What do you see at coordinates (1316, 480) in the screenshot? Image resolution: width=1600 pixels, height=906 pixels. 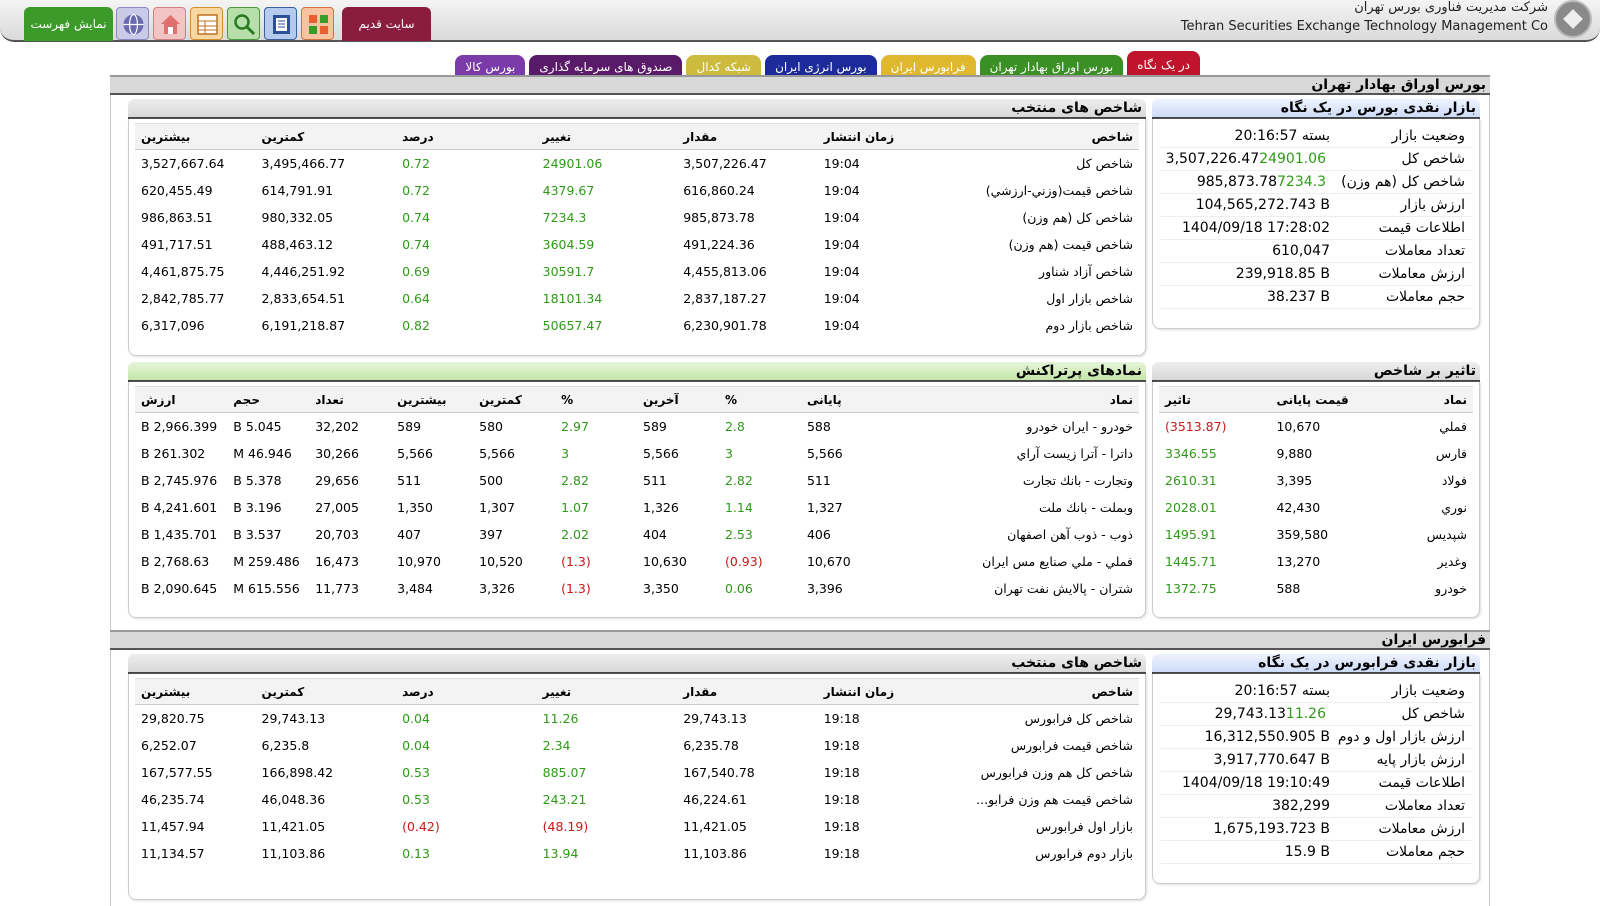 I see `table-row: فولاد 3,395 2610.31` at bounding box center [1316, 480].